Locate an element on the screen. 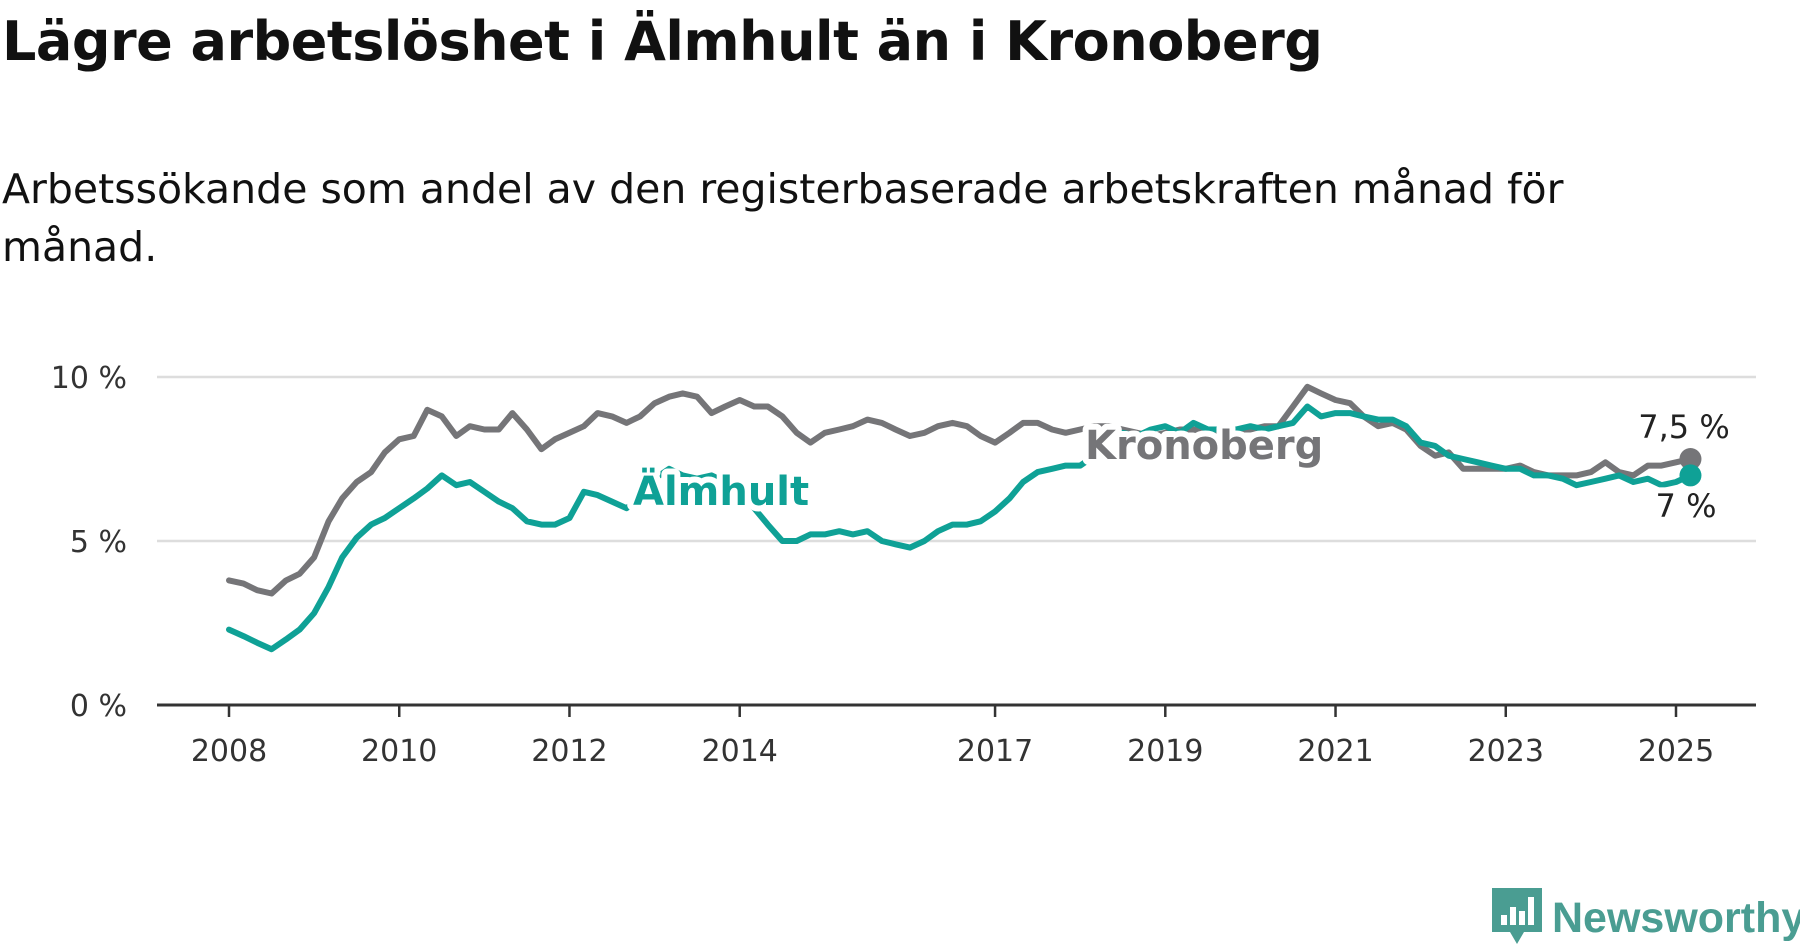 The width and height of the screenshot is (1800, 948). x-tick-label: 2023 is located at coordinates (1506, 751).